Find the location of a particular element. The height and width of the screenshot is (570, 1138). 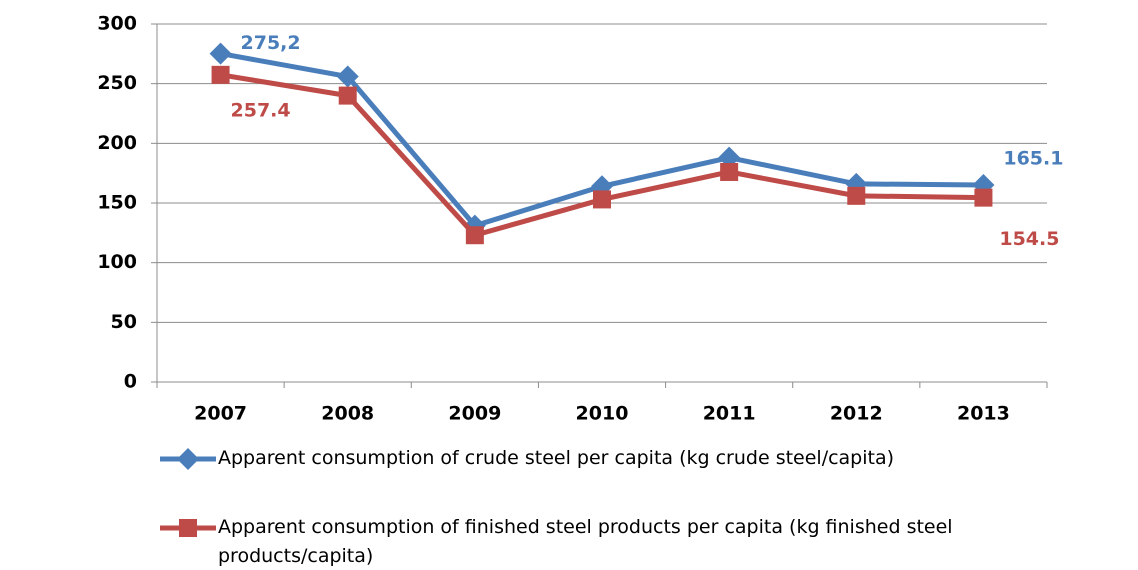

x-tick-label: 2013 is located at coordinates (983, 412).